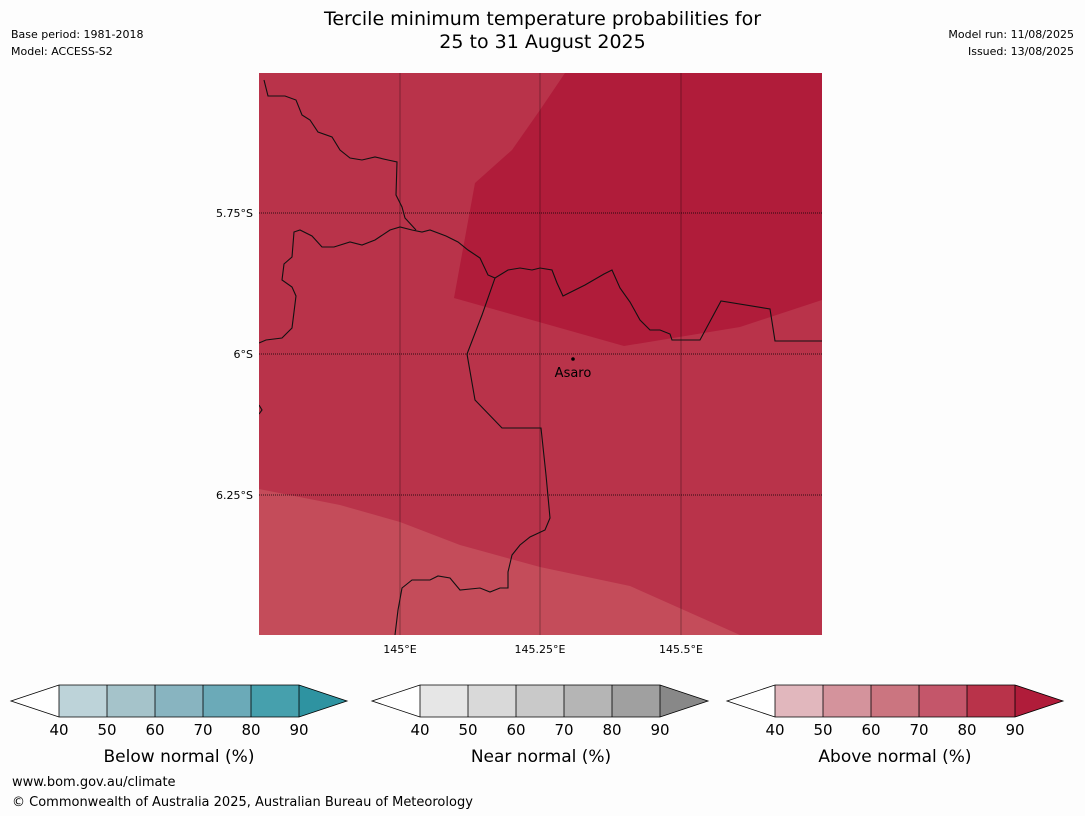  Describe the element at coordinates (467, 730) in the screenshot. I see `cb1-tick-50: 50` at that location.